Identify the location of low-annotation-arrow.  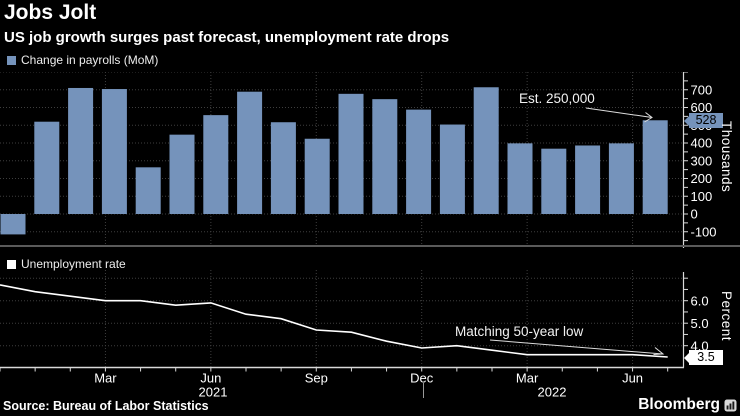
(577, 347).